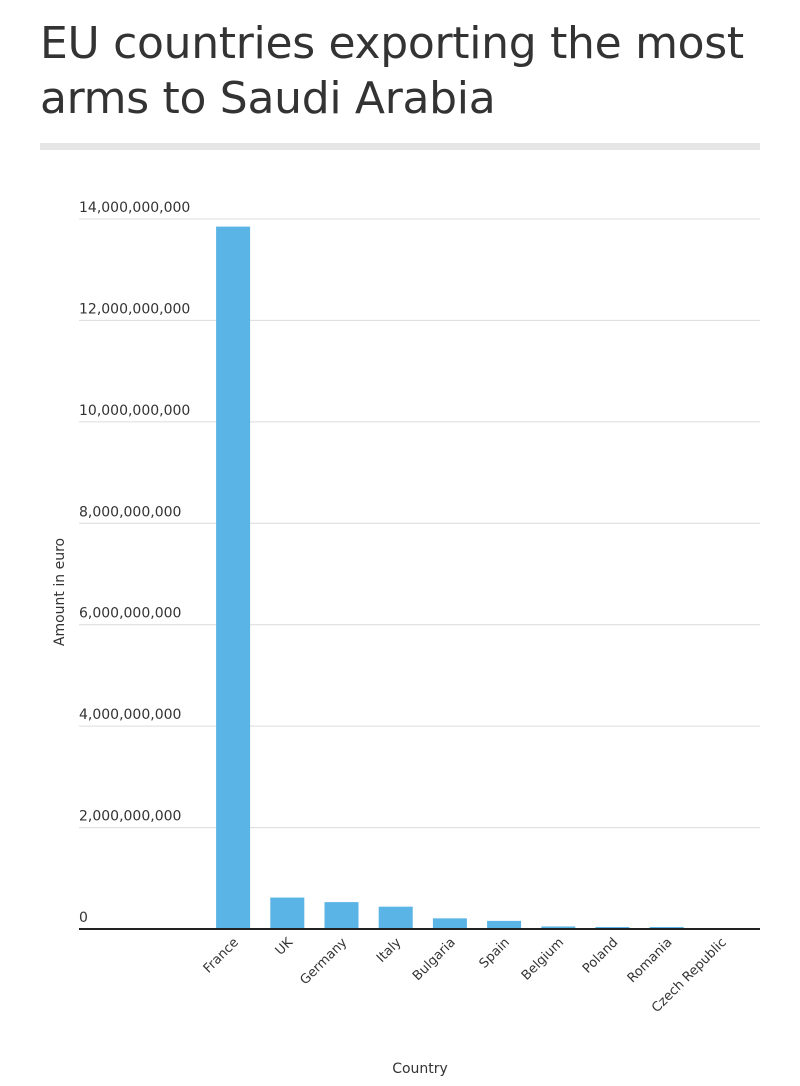  I want to click on x-tick-label: Italy, so click(389, 950).